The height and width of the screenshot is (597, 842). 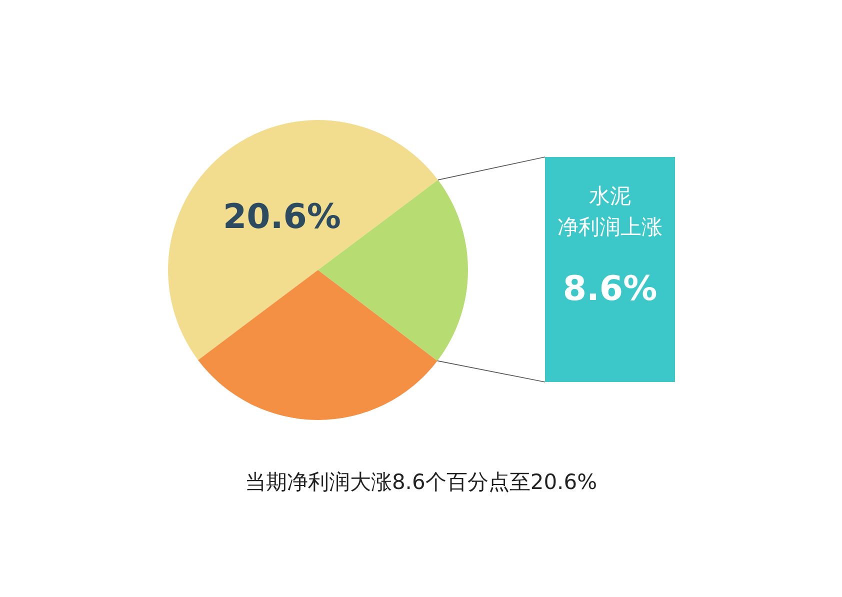 I want to click on text: 水泥, so click(x=610, y=196).